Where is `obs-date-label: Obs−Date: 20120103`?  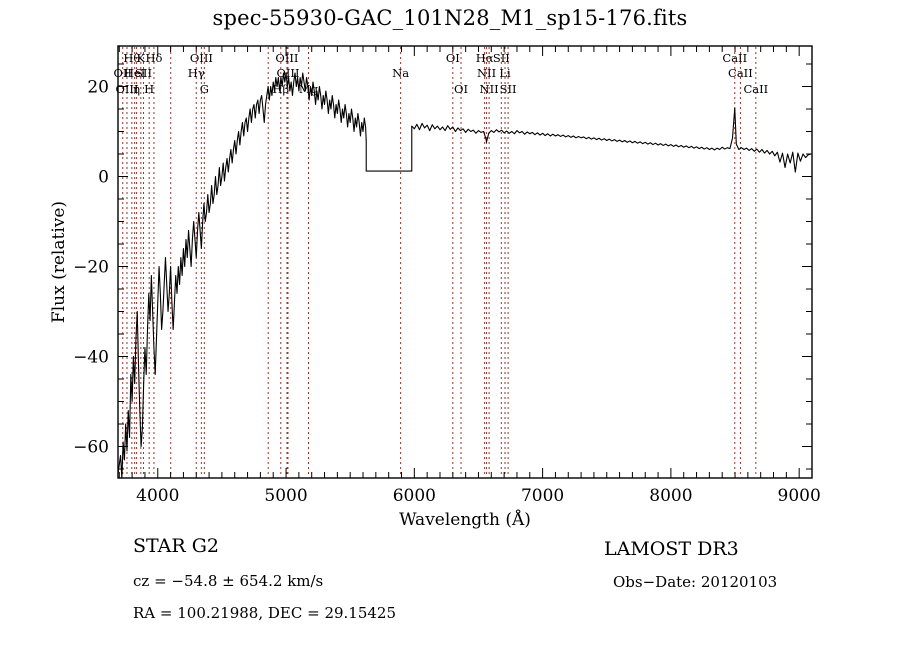 obs-date-label: Obs−Date: 20120103 is located at coordinates (695, 582).